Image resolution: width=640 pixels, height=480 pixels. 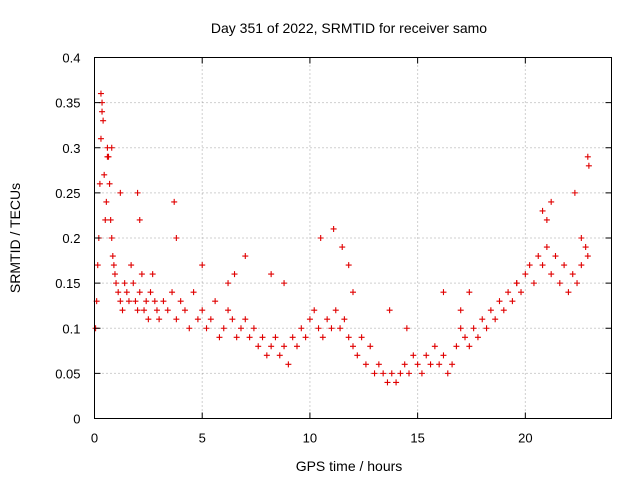 I want to click on y-tick-label: 0.15, so click(x=67, y=283).